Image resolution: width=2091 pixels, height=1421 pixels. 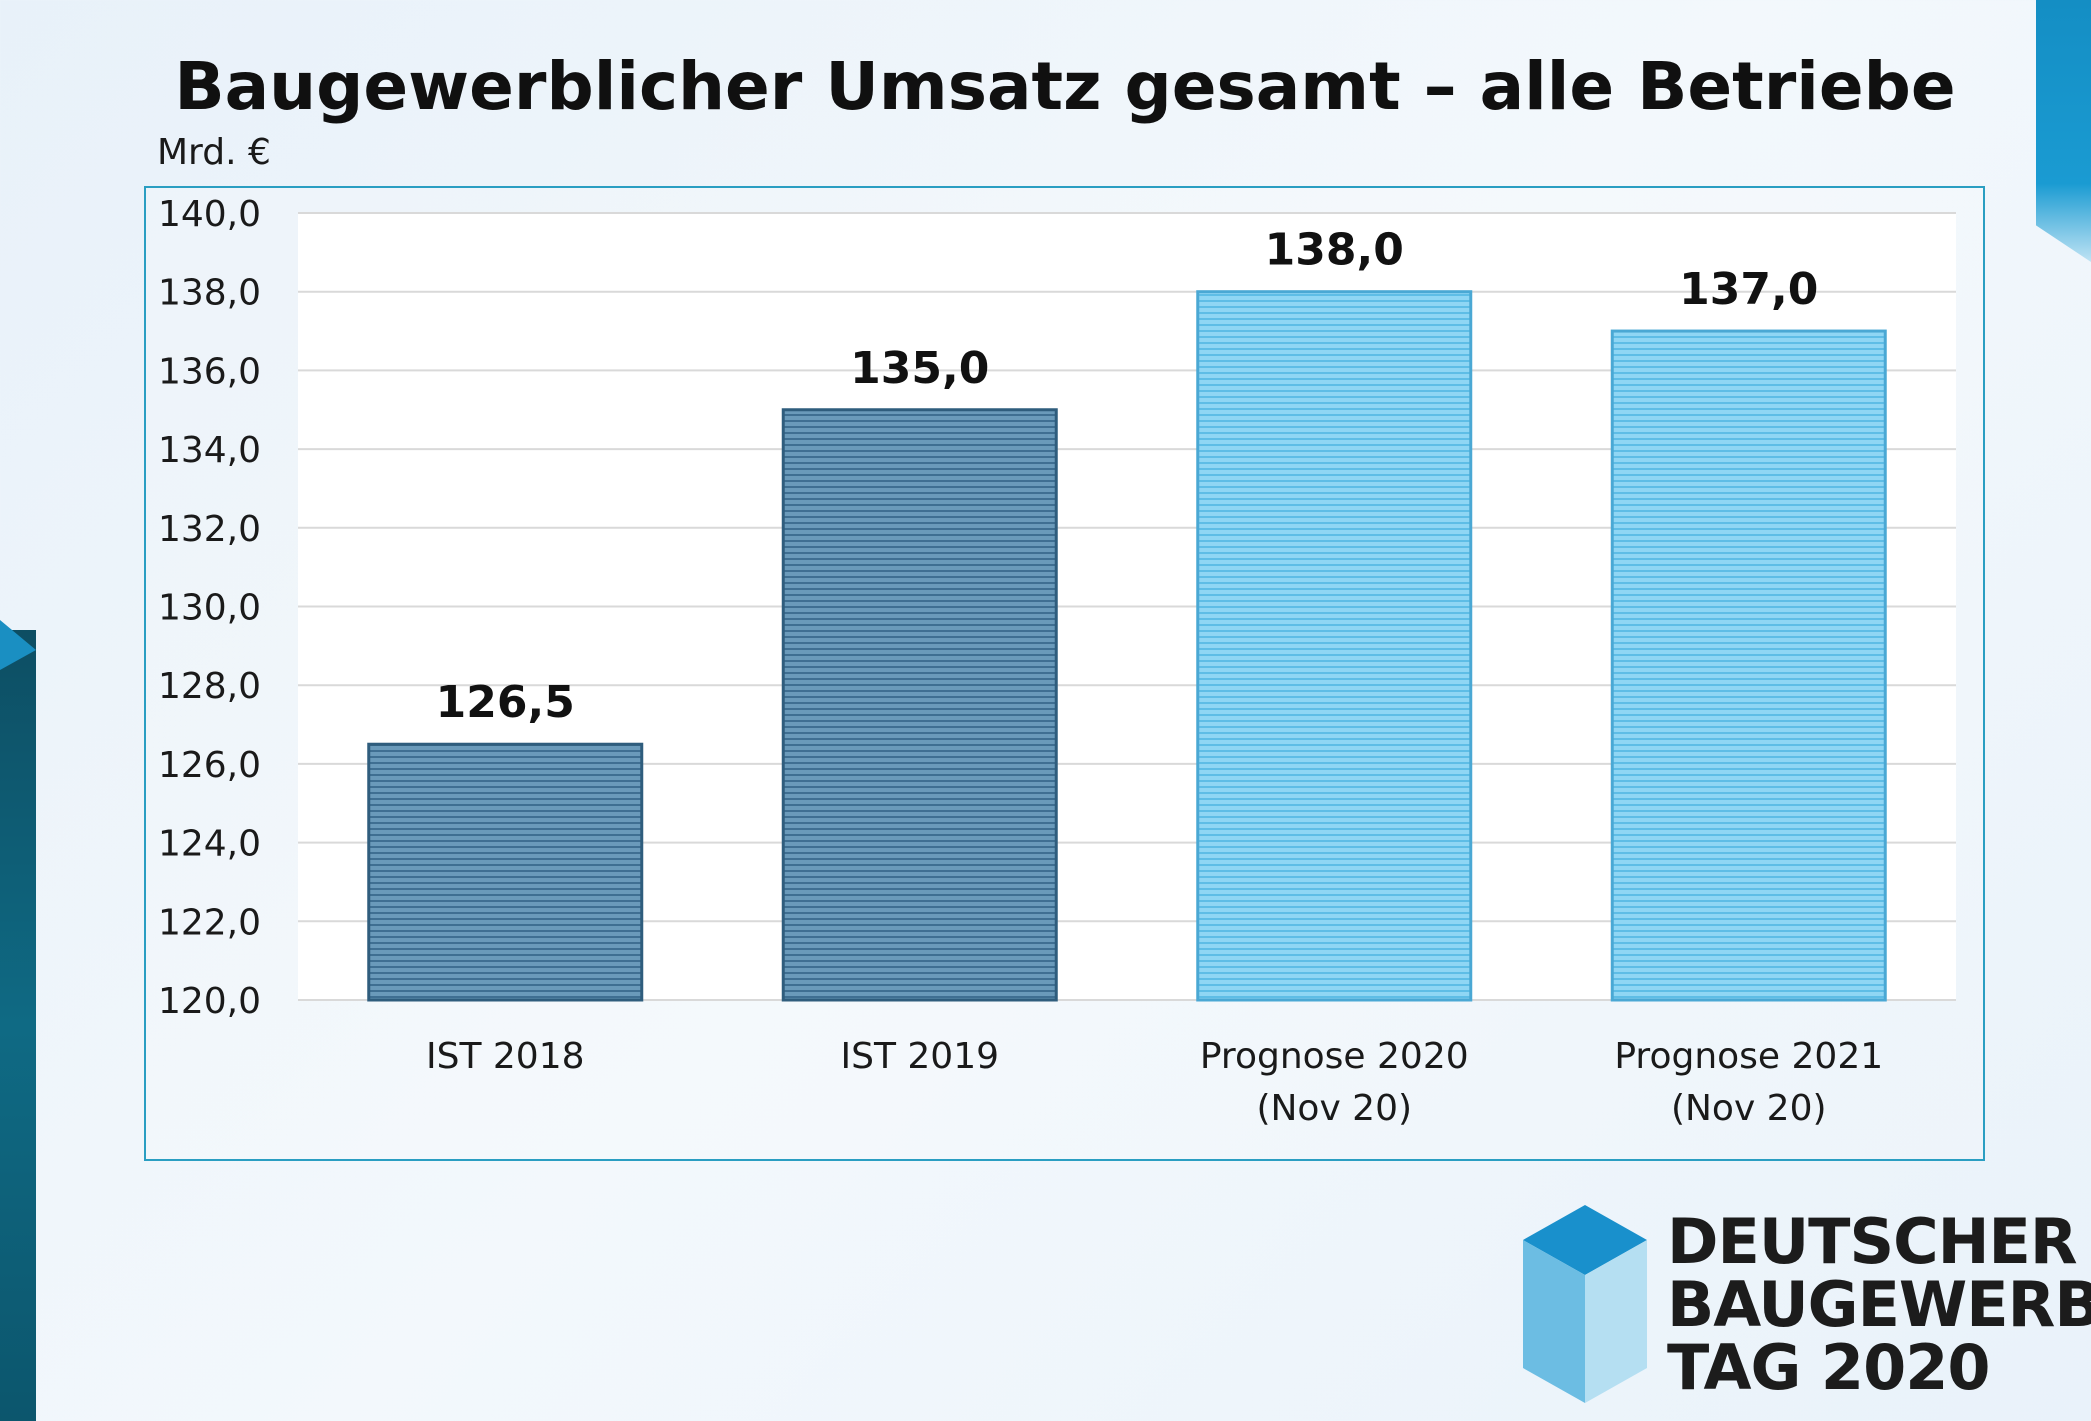 I want to click on y-tick-label: 136,0, so click(x=209, y=371).